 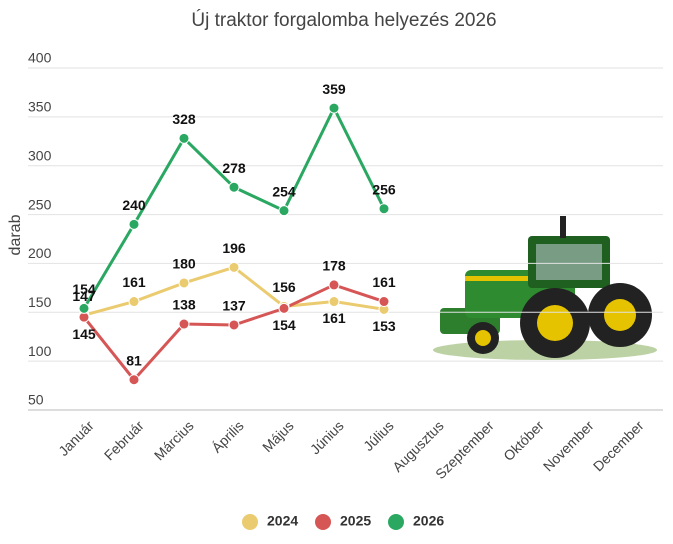 I want to click on x-tick-label: November, so click(x=568, y=445).